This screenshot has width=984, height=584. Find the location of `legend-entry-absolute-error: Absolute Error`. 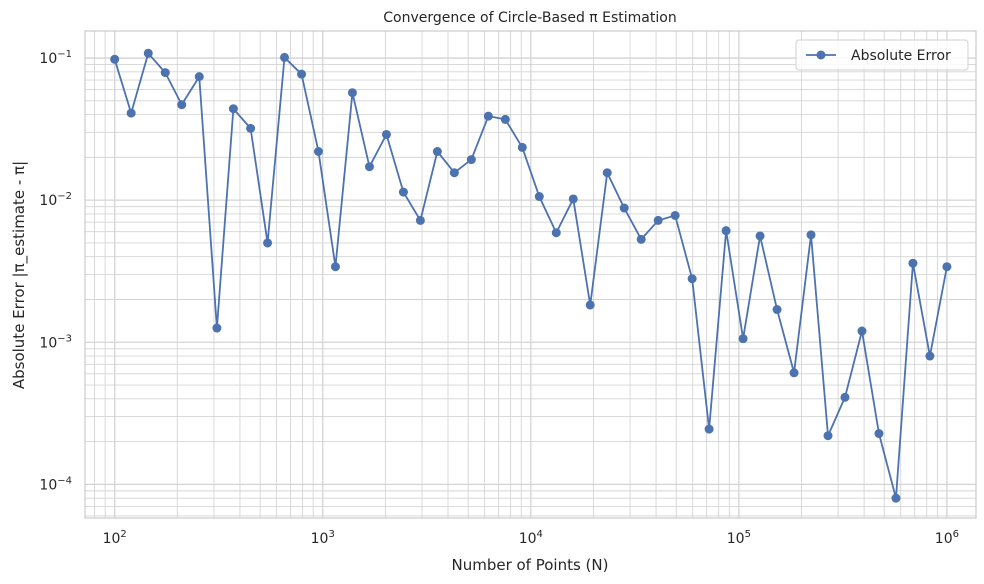

legend-entry-absolute-error: Absolute Error is located at coordinates (901, 56).